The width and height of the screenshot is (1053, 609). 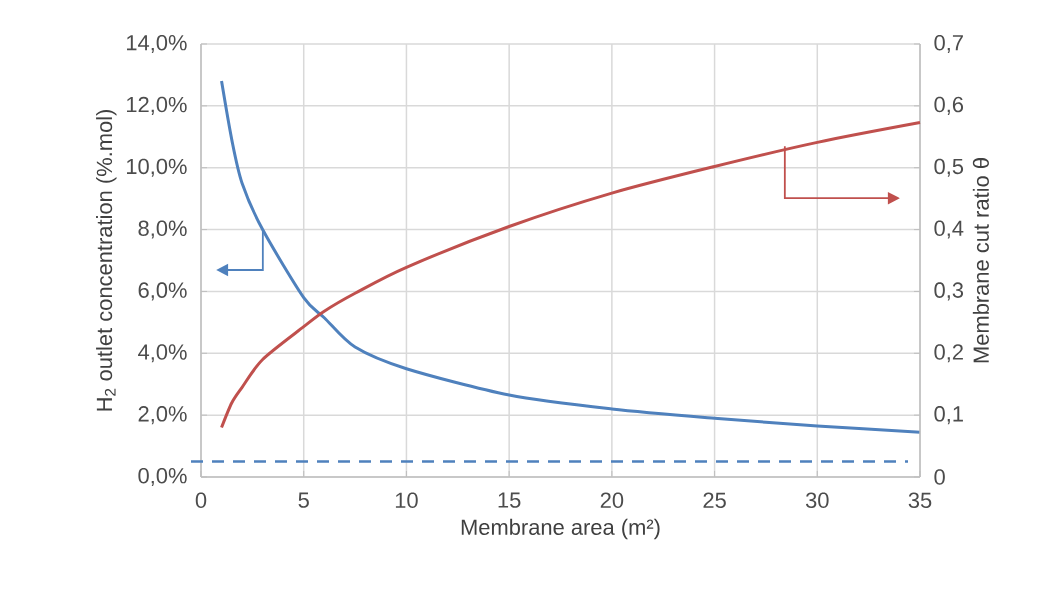 I want to click on y-tick-label: 6,0%, so click(x=162, y=291).